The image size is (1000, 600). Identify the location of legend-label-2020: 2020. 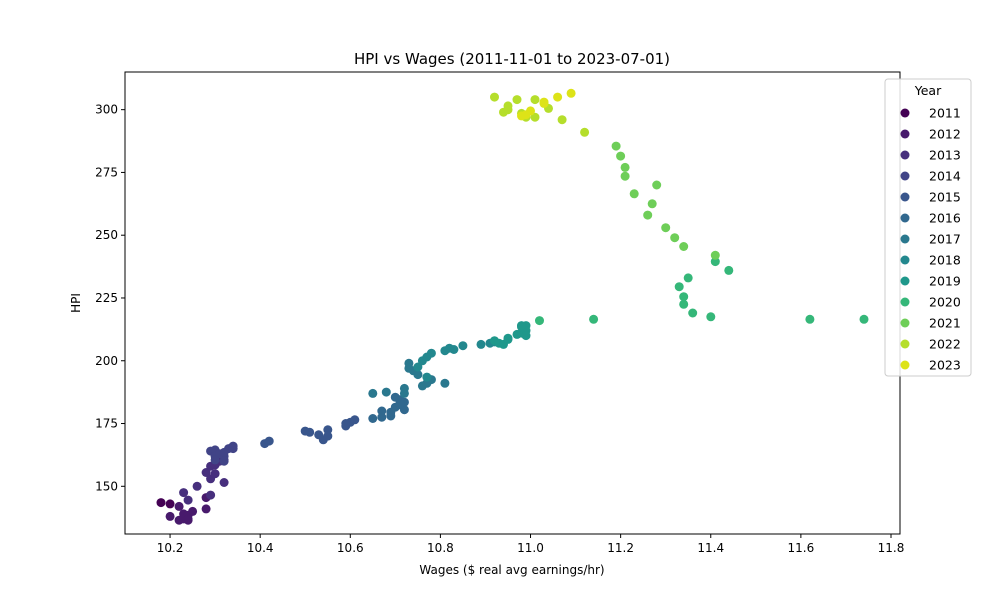
(945, 302).